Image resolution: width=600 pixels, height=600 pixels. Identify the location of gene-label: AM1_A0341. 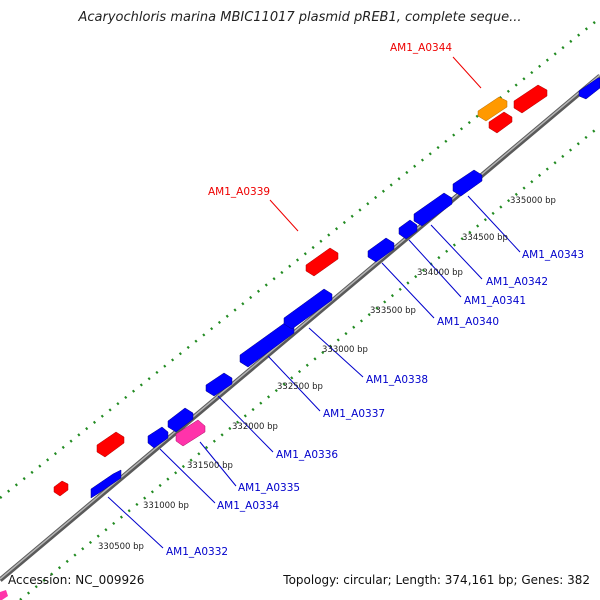
(495, 301).